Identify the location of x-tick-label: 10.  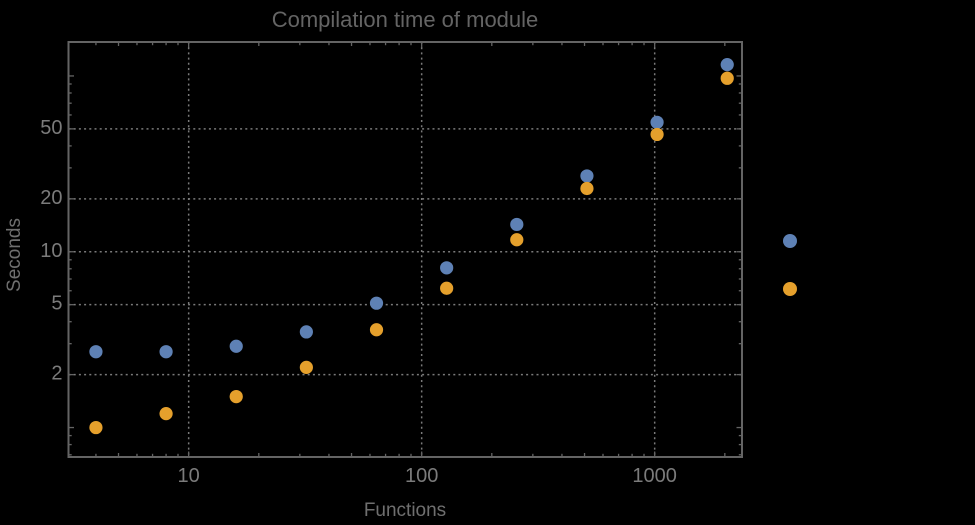
(189, 476).